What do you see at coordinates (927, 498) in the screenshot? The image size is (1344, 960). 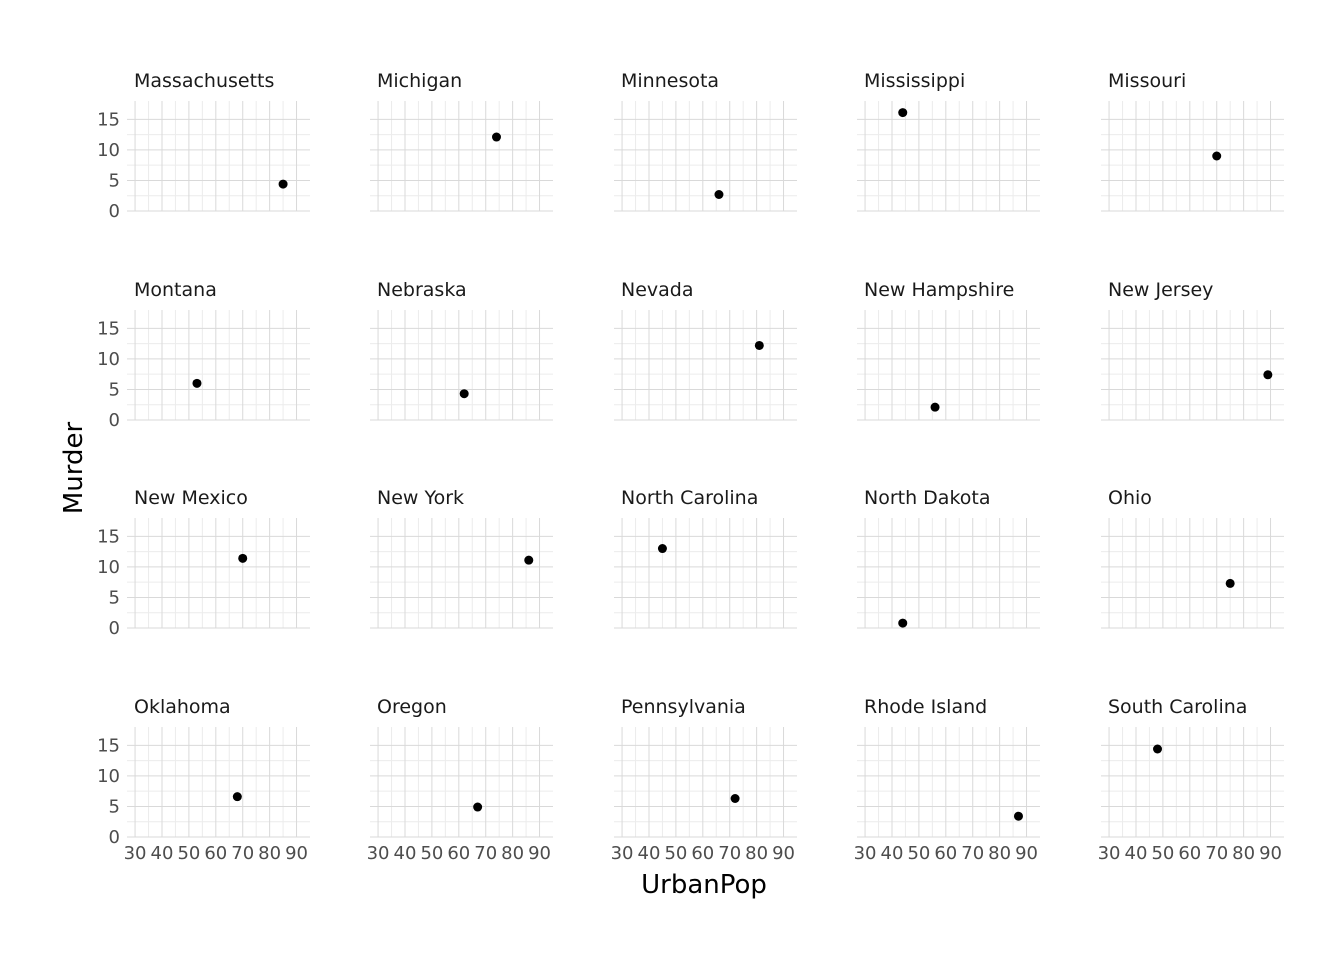 I see `facet-strip-label: North Dakota` at bounding box center [927, 498].